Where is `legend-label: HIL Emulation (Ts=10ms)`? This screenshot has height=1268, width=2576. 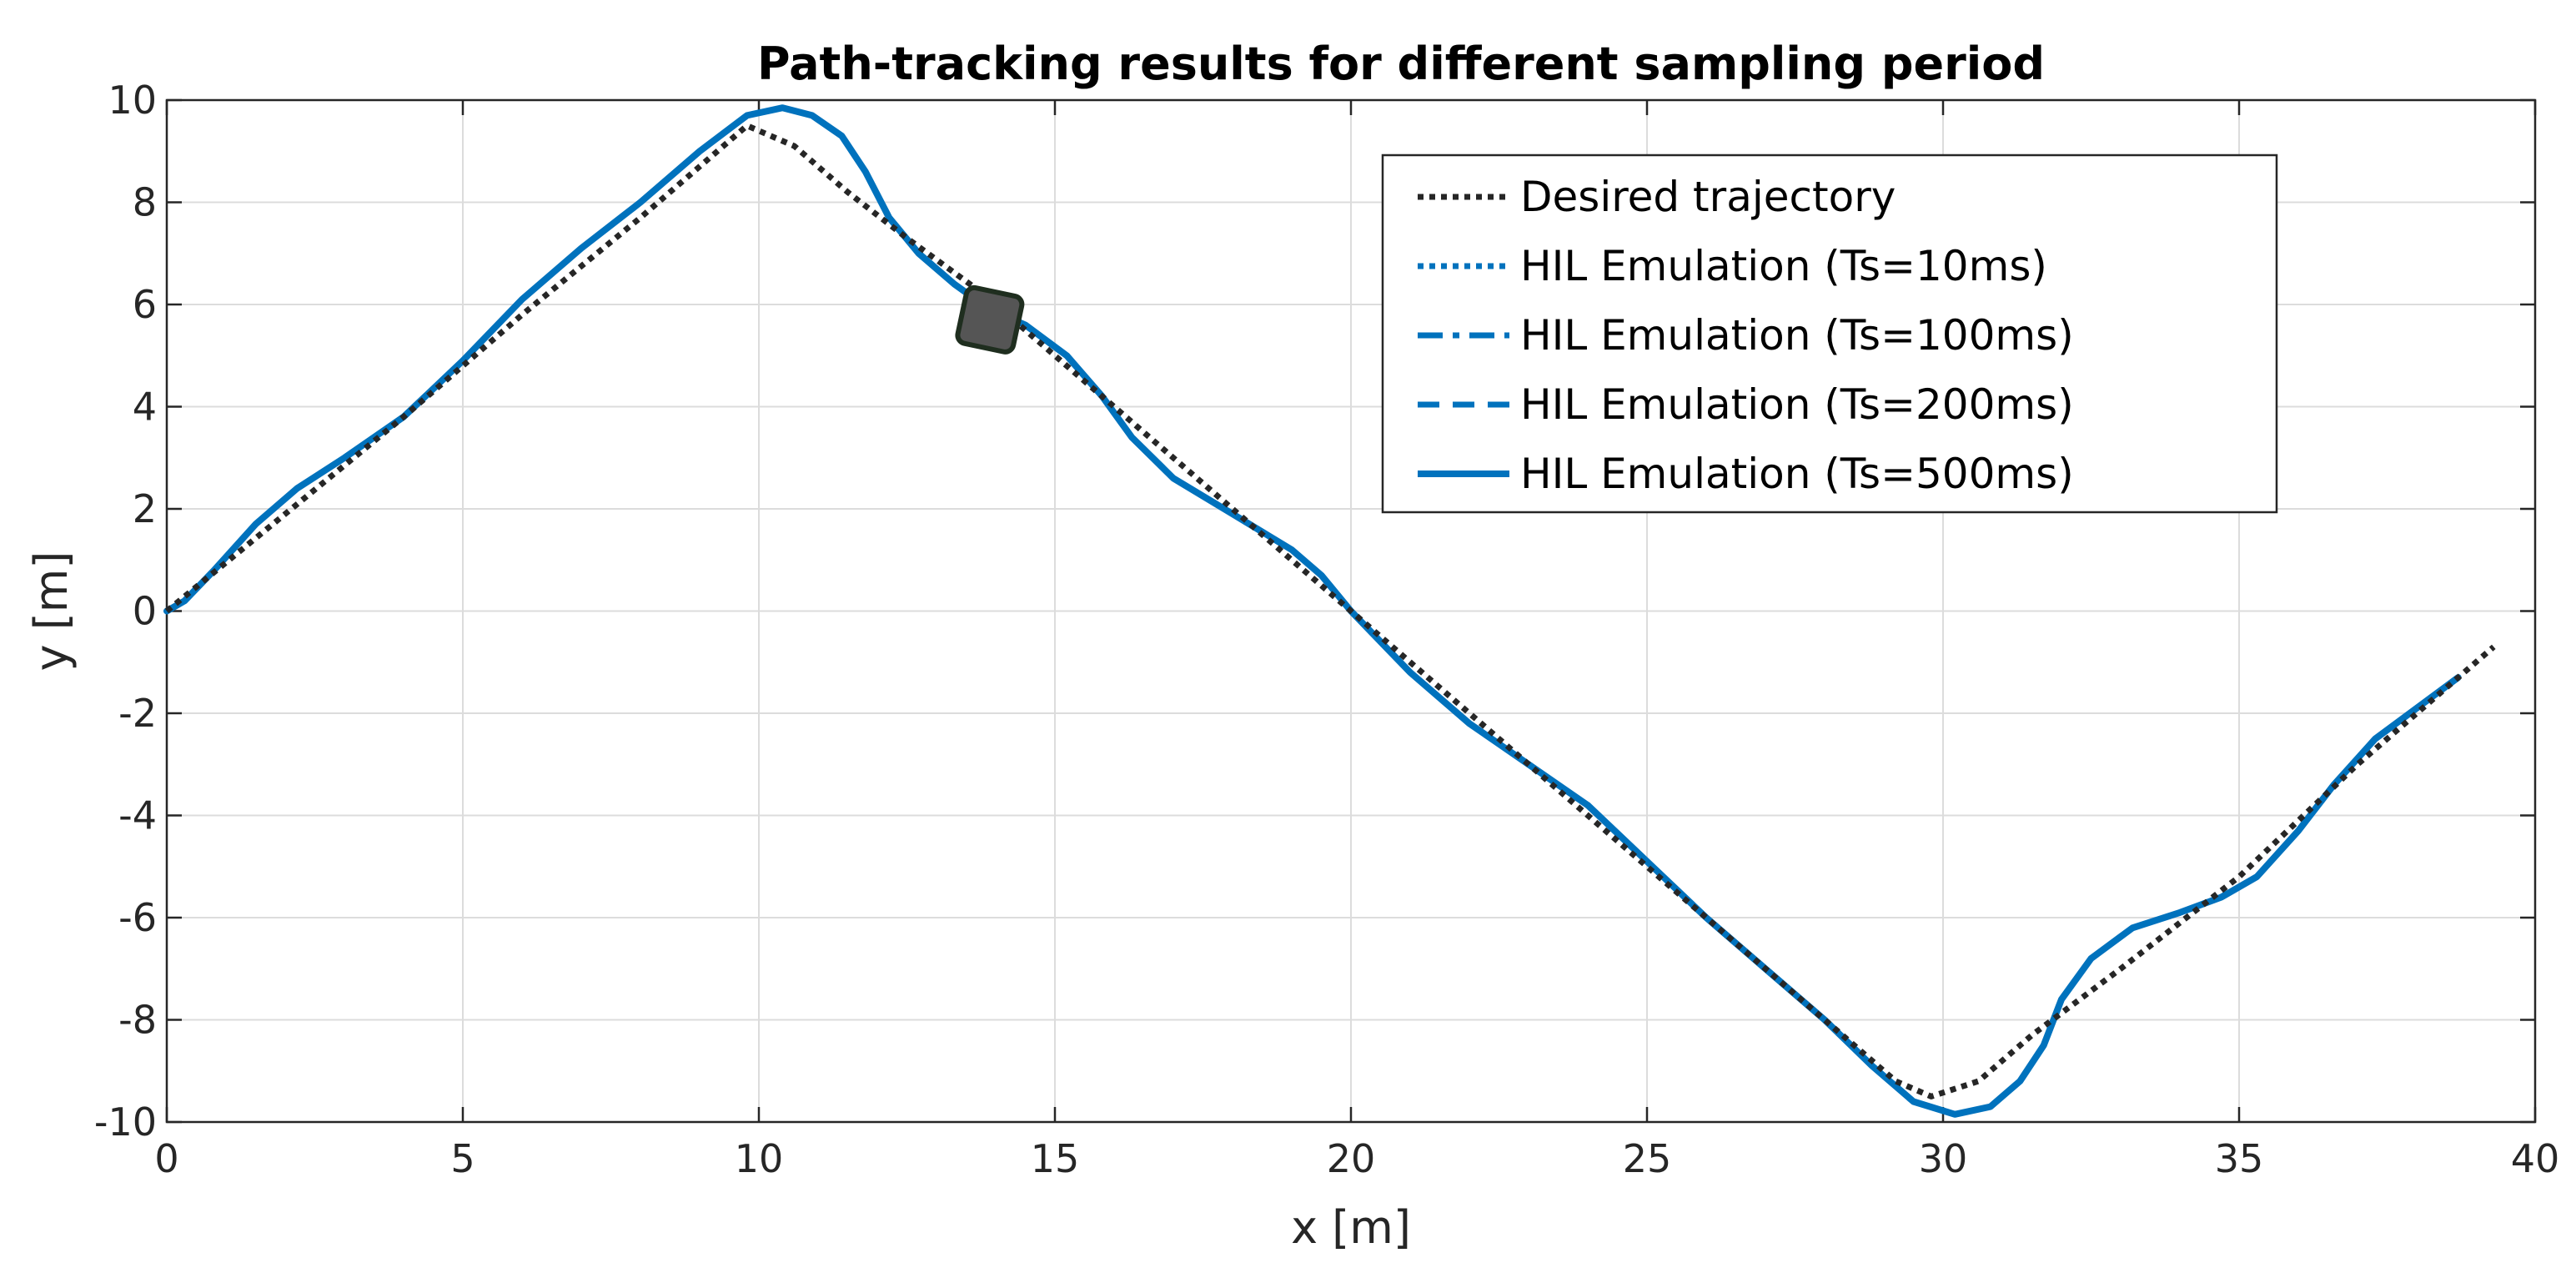 legend-label: HIL Emulation (Ts=10ms) is located at coordinates (1783, 266).